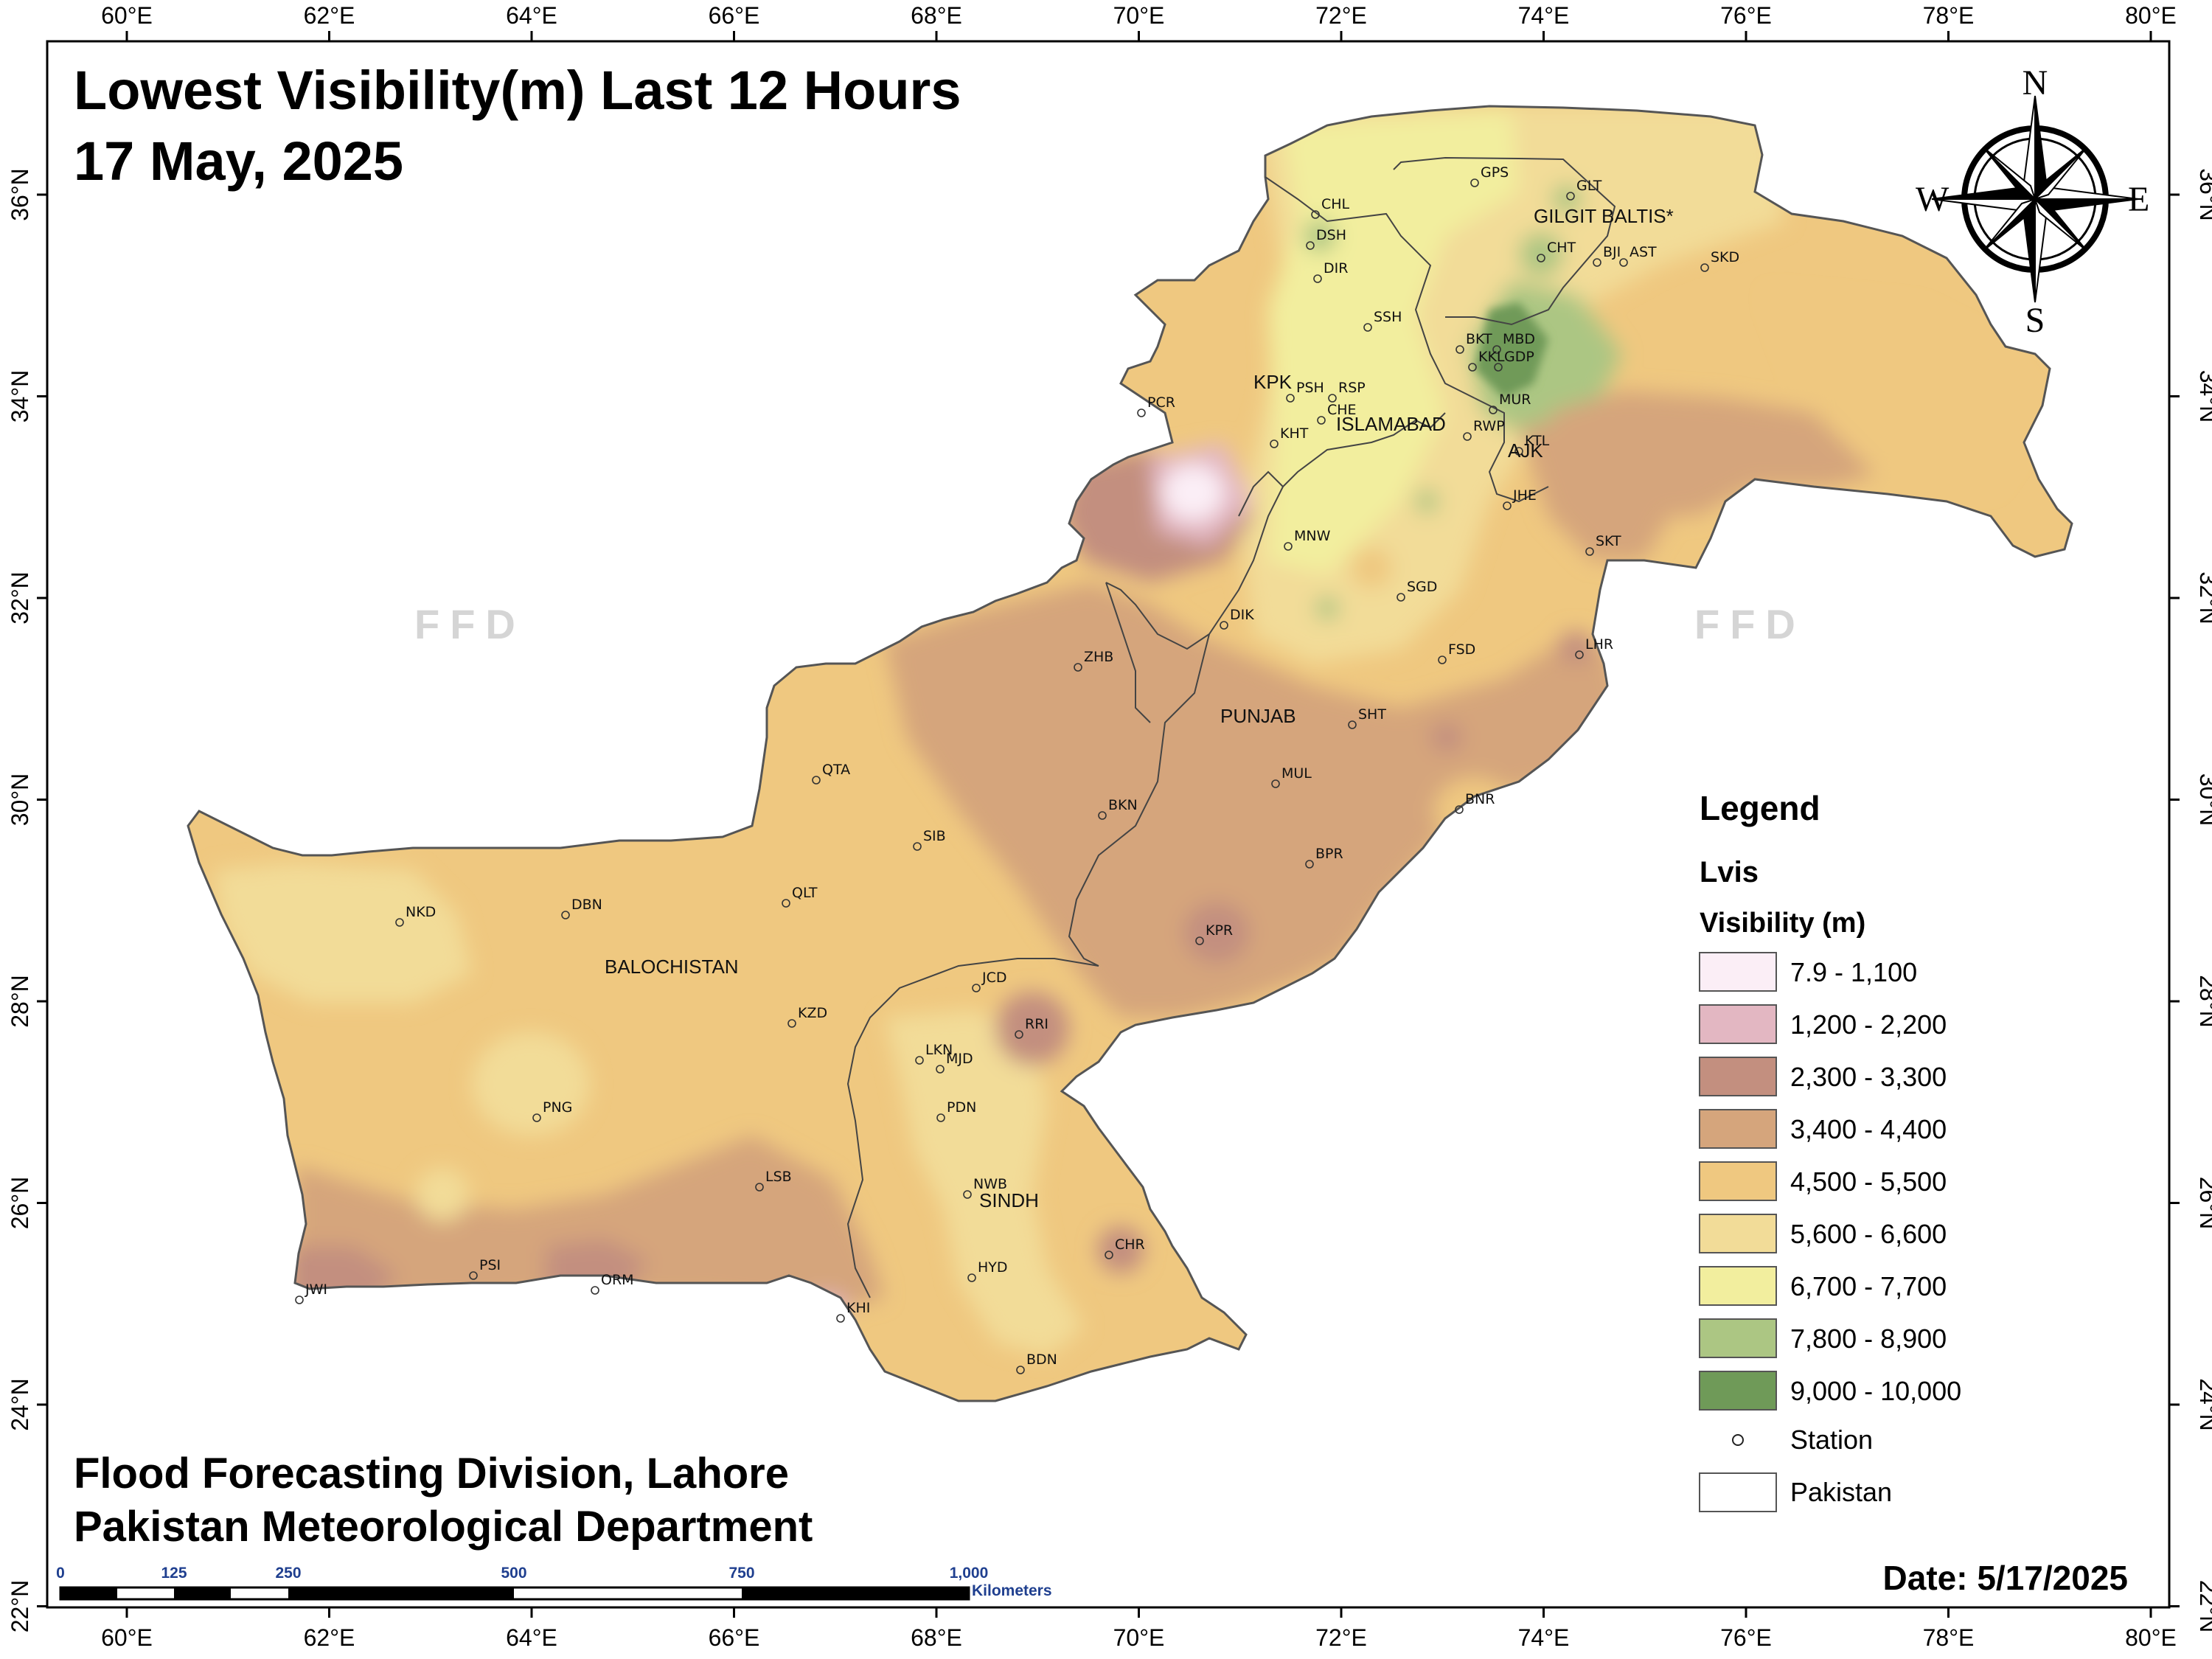 This screenshot has width=2212, height=1659. I want to click on scale-bar-label: 1,000, so click(969, 1573).